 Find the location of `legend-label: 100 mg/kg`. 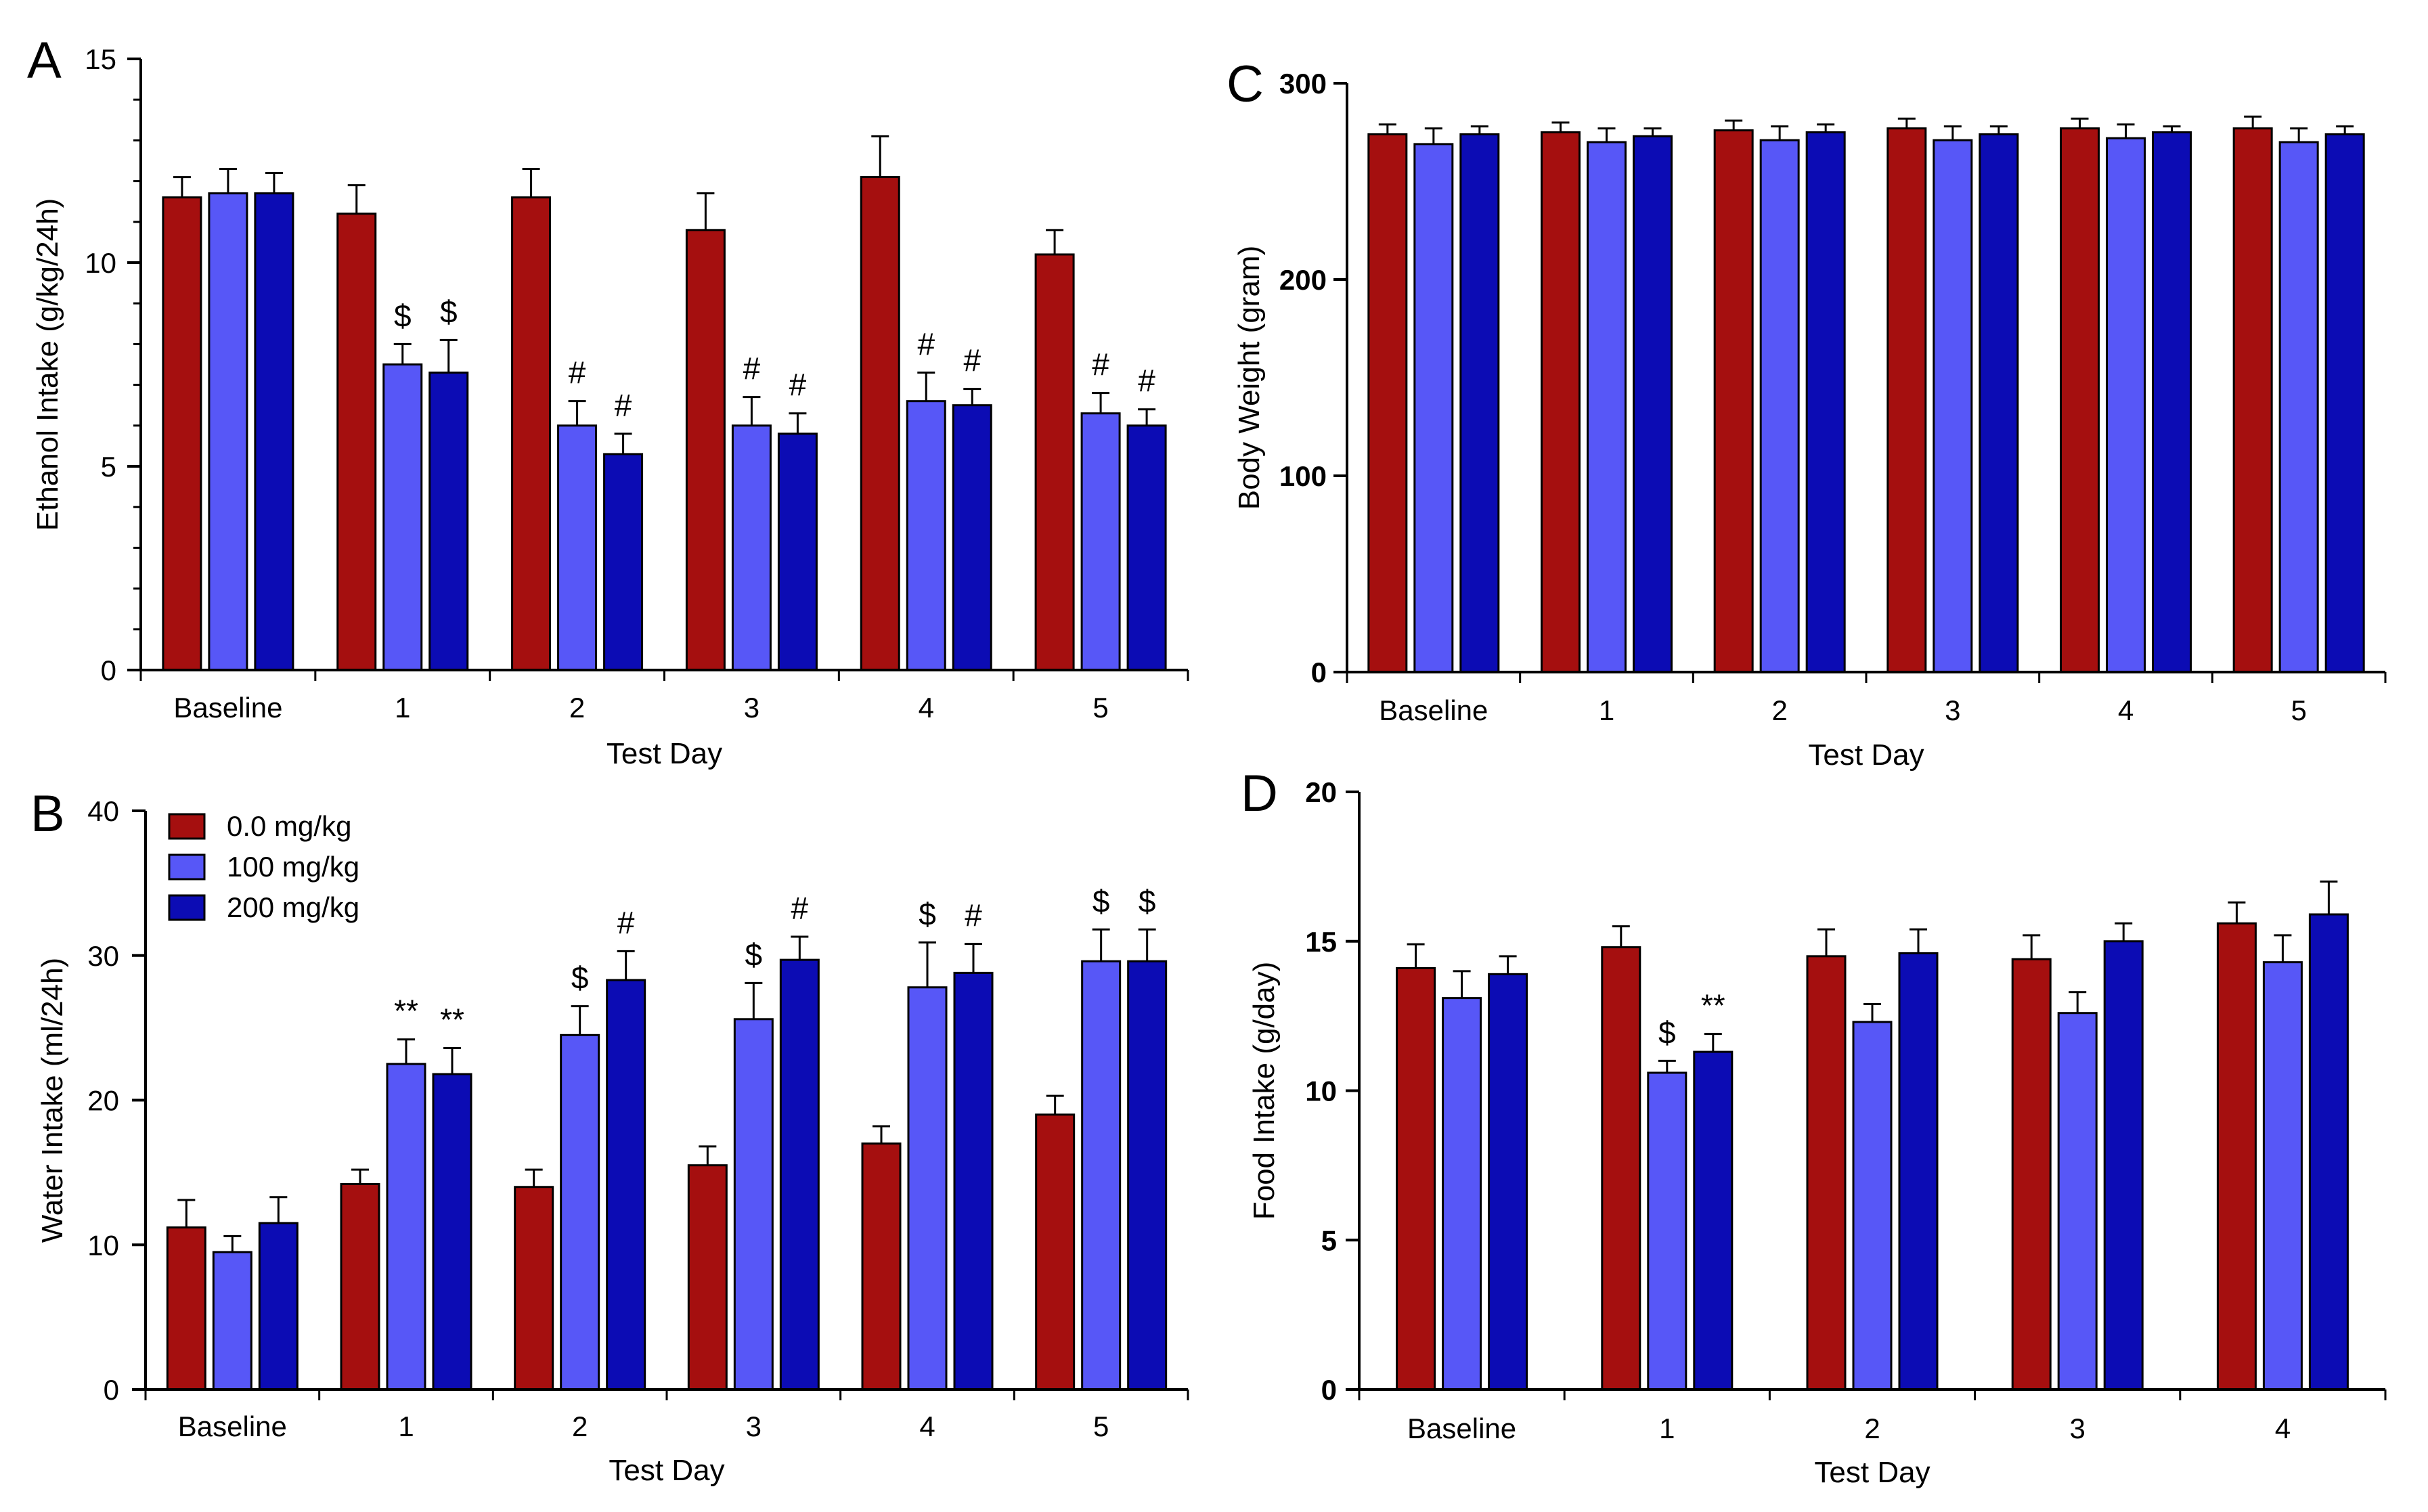

legend-label: 100 mg/kg is located at coordinates (293, 867).